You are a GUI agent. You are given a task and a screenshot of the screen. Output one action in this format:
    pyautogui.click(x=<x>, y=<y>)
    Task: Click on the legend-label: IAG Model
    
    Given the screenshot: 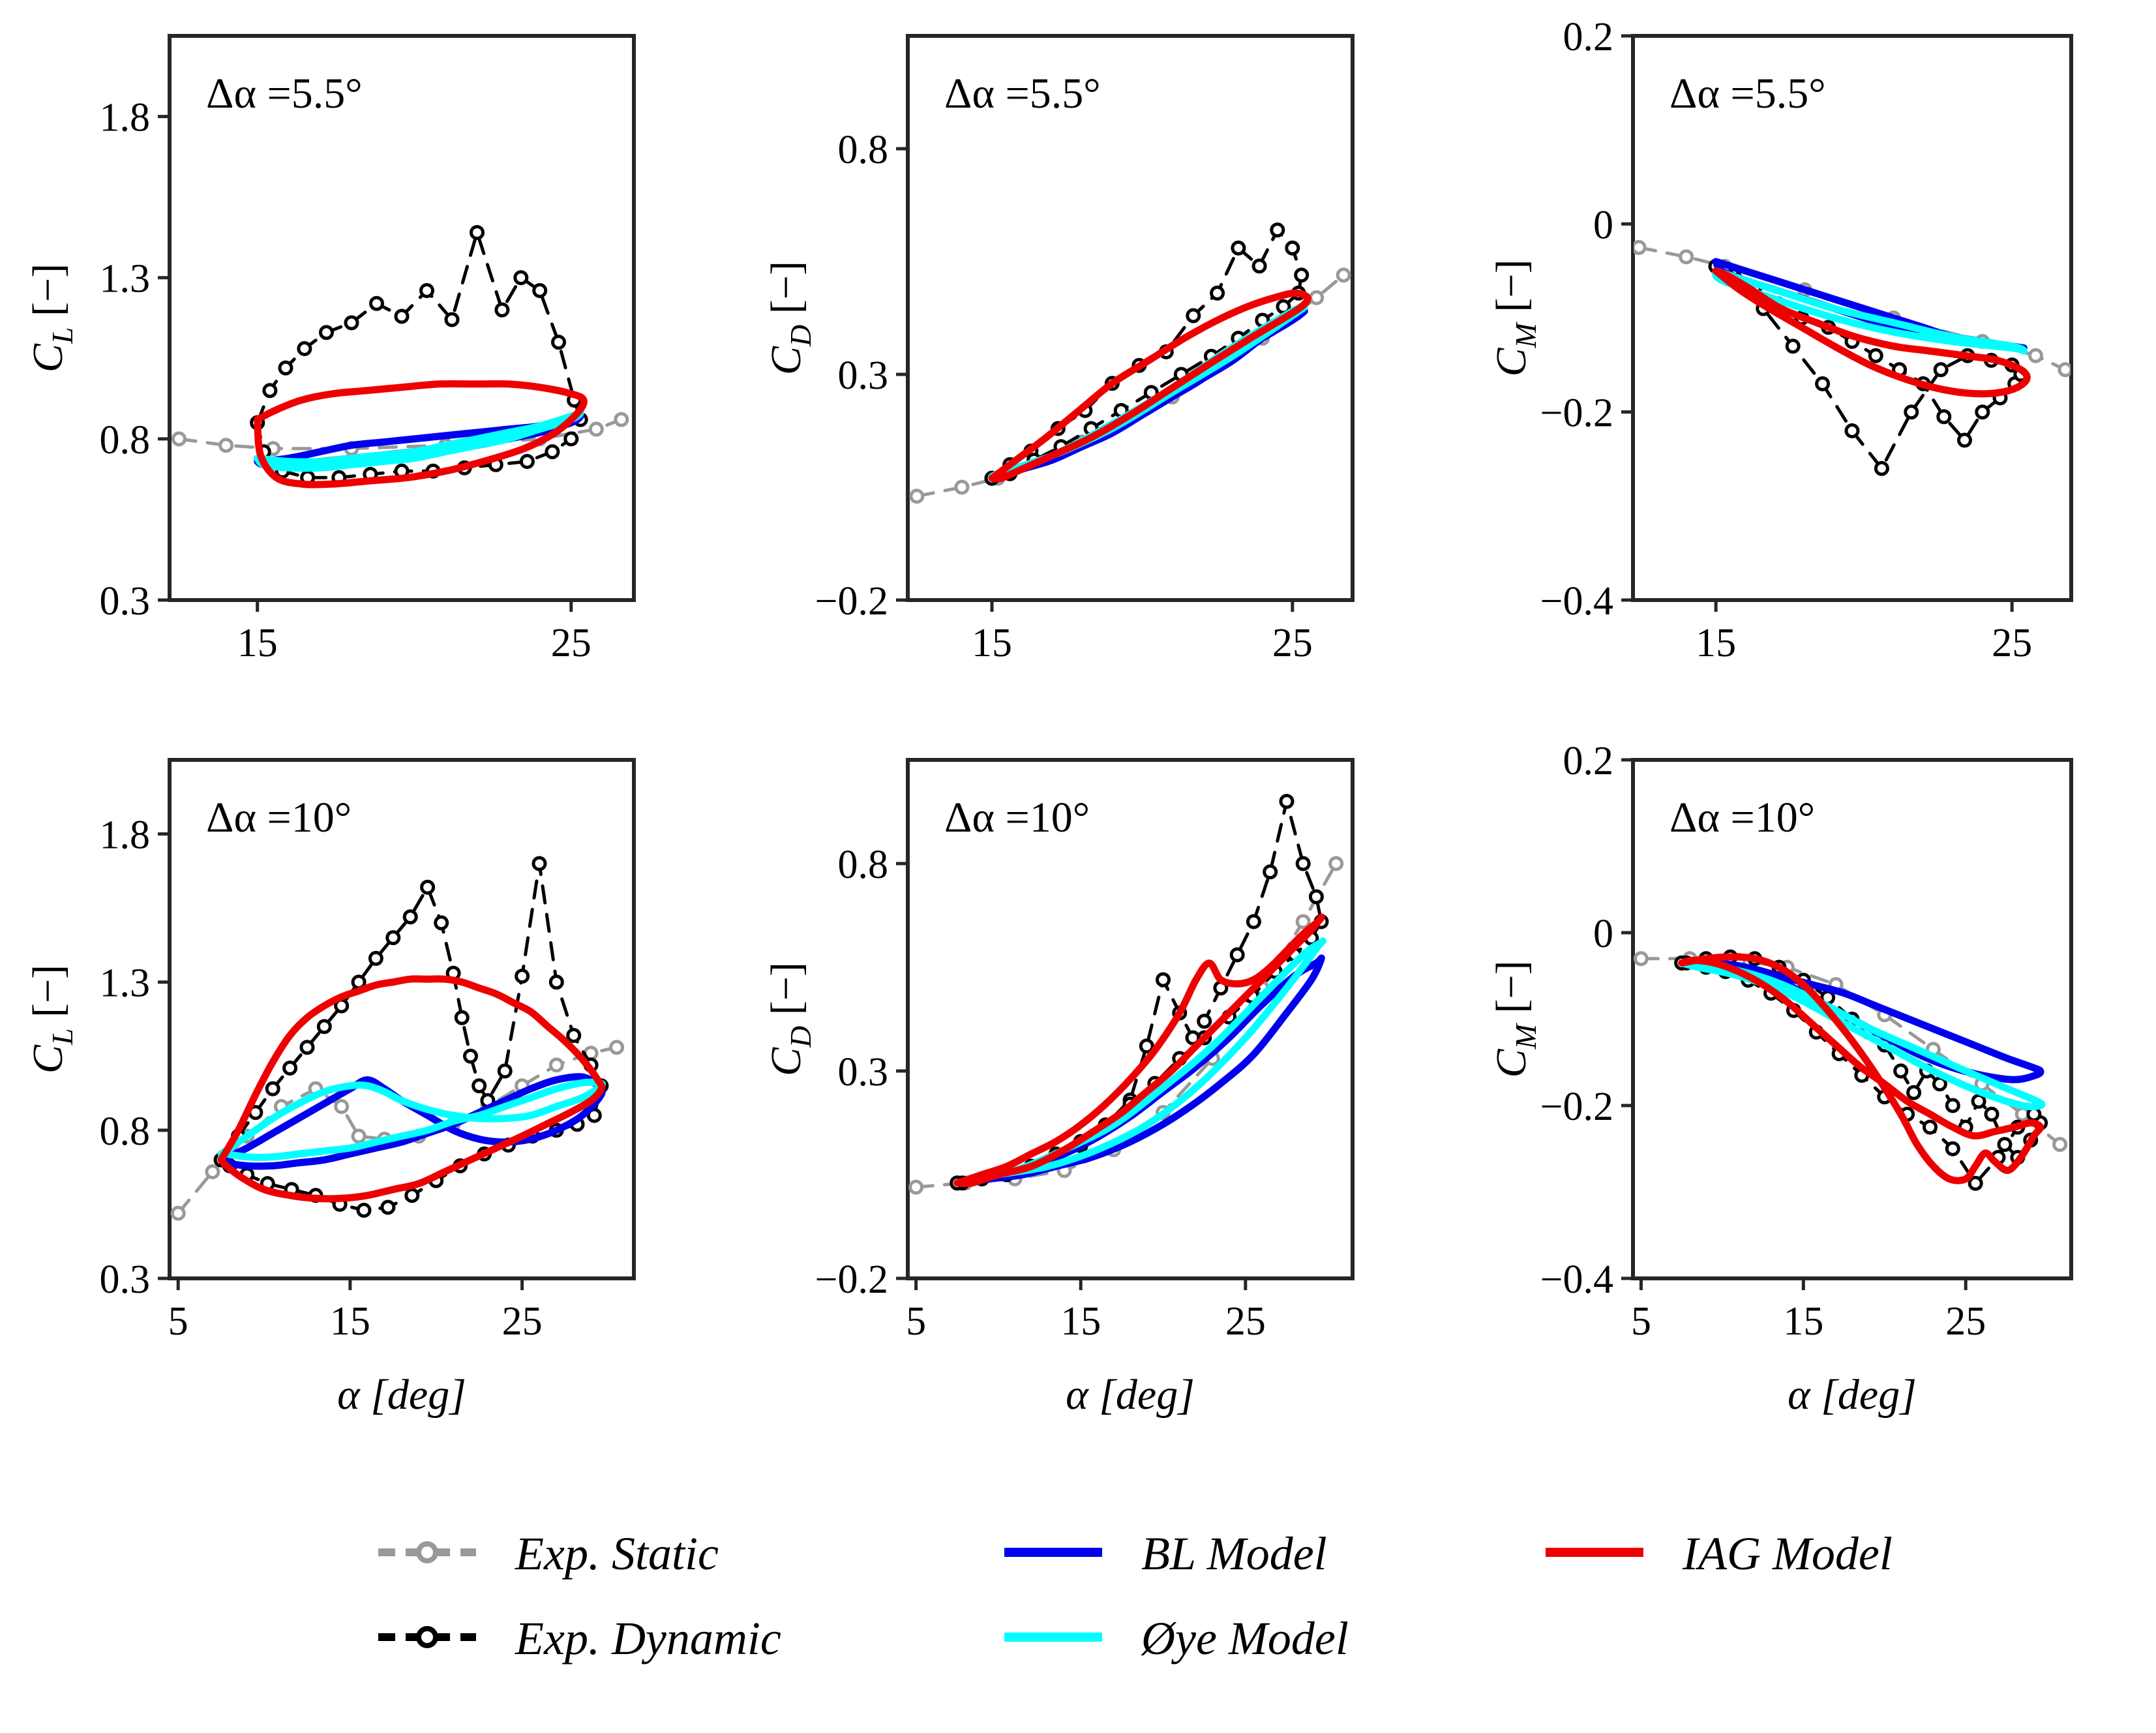 What is the action you would take?
    pyautogui.click(x=1787, y=1554)
    